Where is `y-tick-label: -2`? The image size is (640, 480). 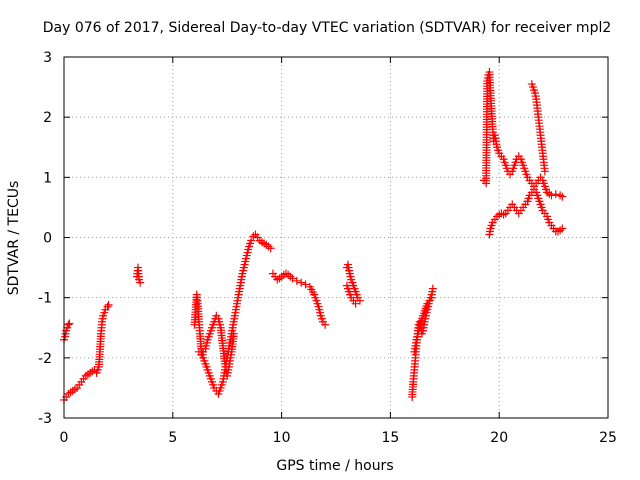
y-tick-label: -2 is located at coordinates (45, 359).